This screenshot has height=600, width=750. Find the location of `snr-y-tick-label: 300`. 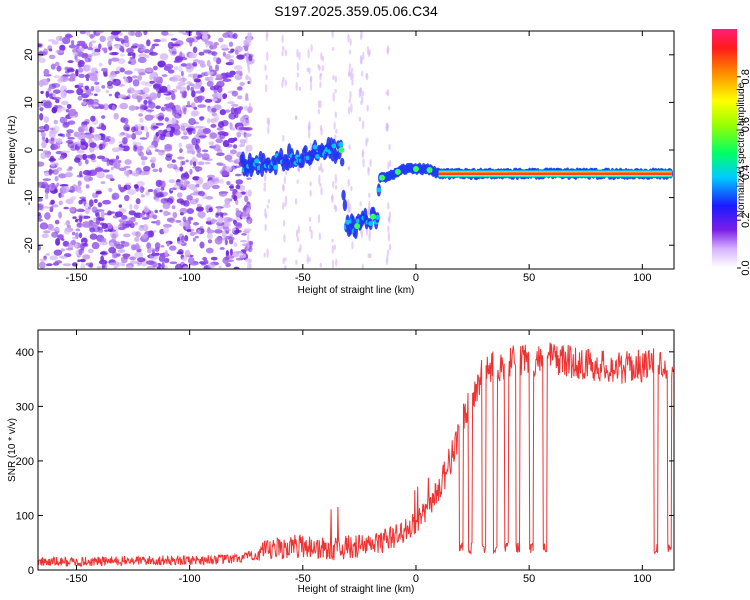

snr-y-tick-label: 300 is located at coordinates (25, 407).